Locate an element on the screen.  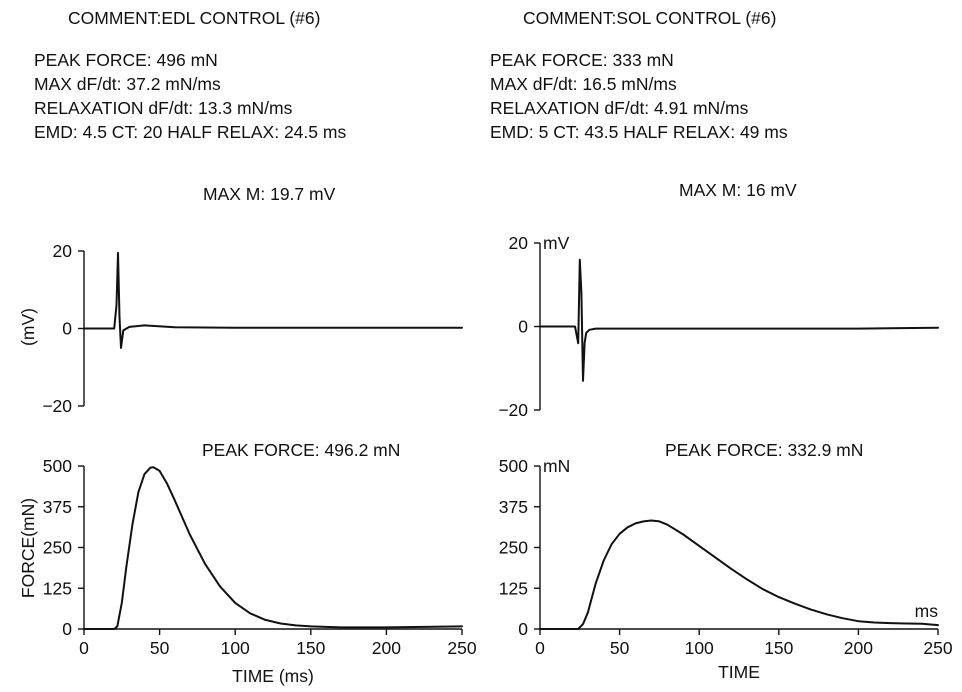
edl-force-x-tick-label: 150 is located at coordinates (310, 648).